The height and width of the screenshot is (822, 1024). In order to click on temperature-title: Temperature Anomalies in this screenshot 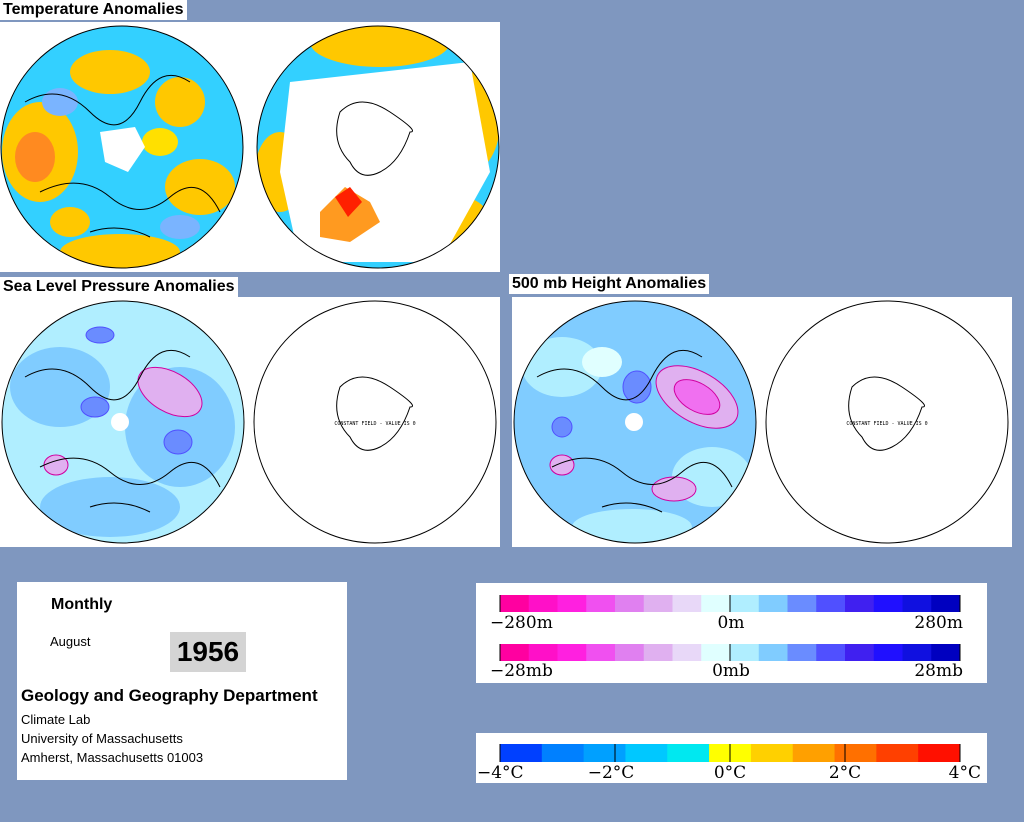, I will do `click(93, 10)`.